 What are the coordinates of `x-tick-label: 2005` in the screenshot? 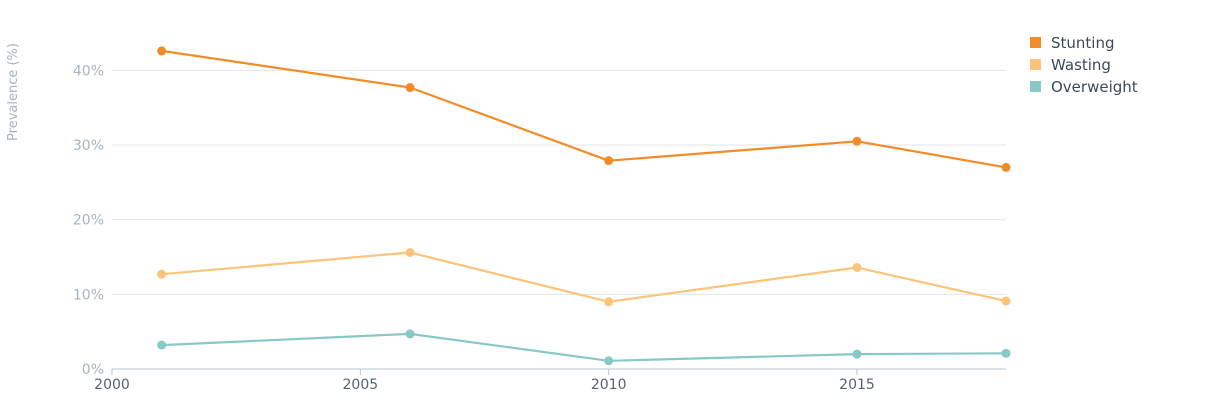 It's located at (361, 385).